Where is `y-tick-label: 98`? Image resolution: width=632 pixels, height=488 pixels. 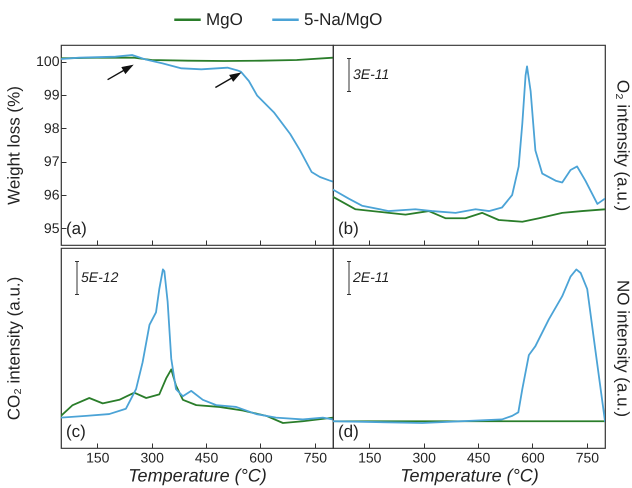
y-tick-label: 98 is located at coordinates (52, 128).